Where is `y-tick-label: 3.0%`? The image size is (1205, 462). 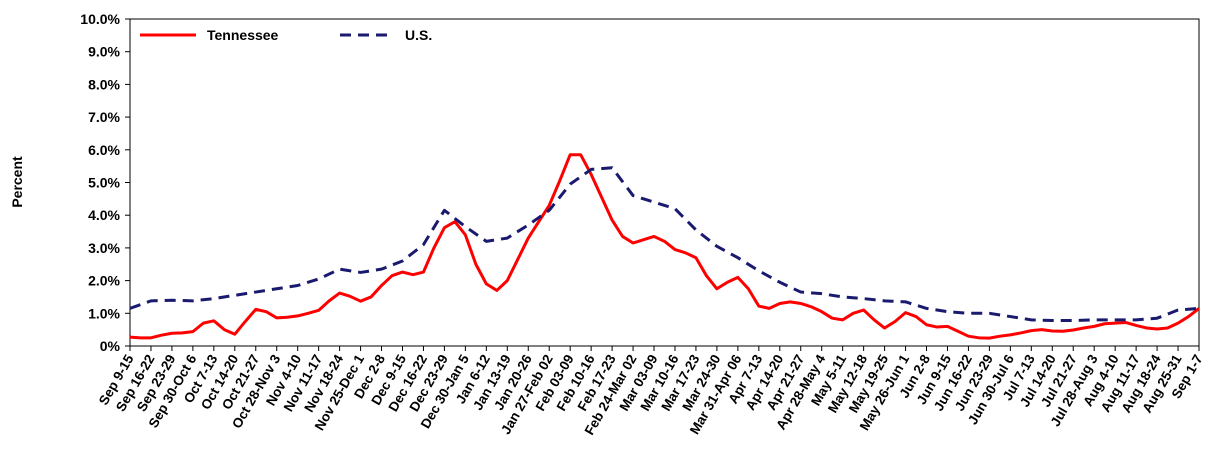
y-tick-label: 3.0% is located at coordinates (104, 248).